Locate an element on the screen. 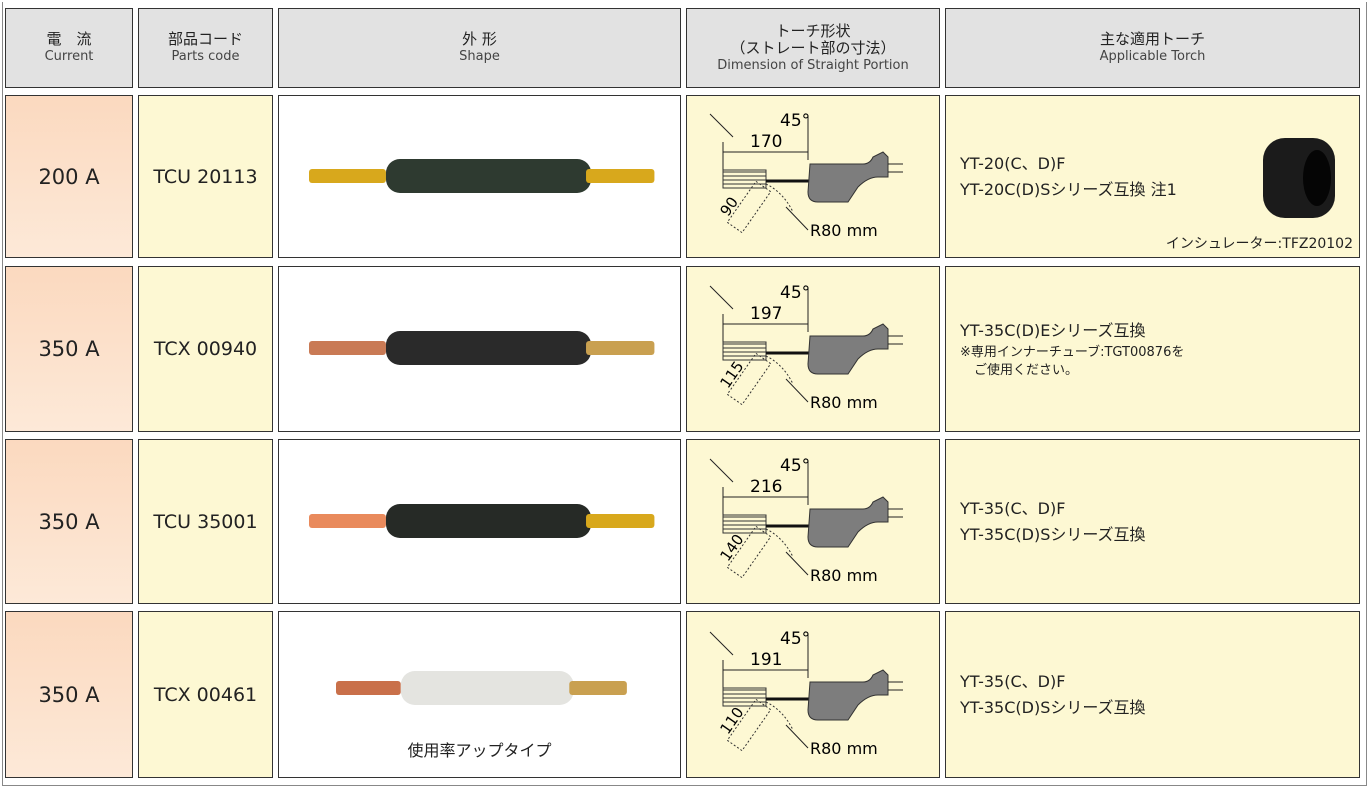 This screenshot has height=787, width=1370. header-en: Shape is located at coordinates (479, 56).